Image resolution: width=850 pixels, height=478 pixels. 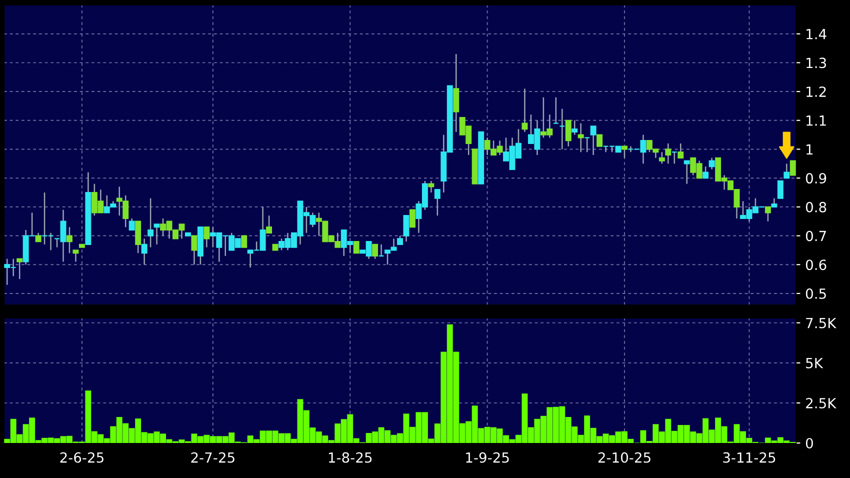 What do you see at coordinates (816, 91) in the screenshot?
I see `y-tick-label: 1.2` at bounding box center [816, 91].